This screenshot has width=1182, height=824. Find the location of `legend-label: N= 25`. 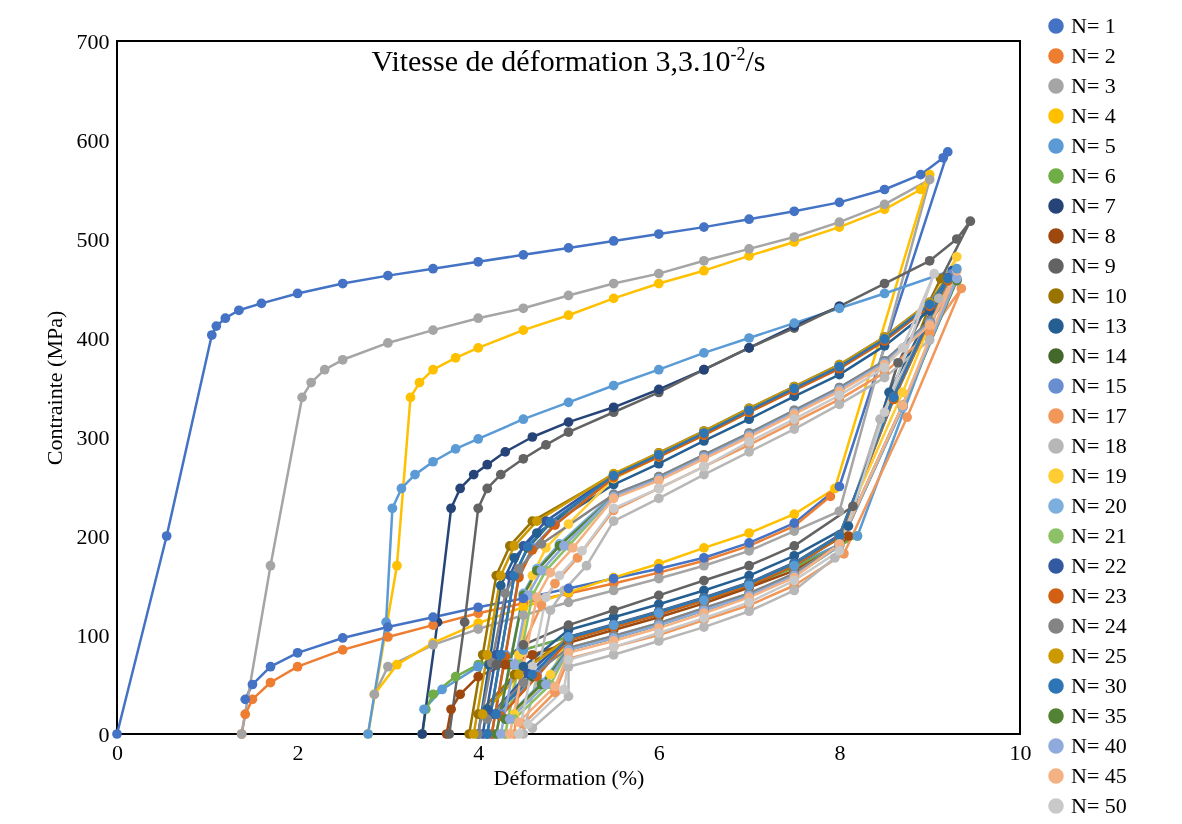

legend-label: N= 25 is located at coordinates (1099, 655).